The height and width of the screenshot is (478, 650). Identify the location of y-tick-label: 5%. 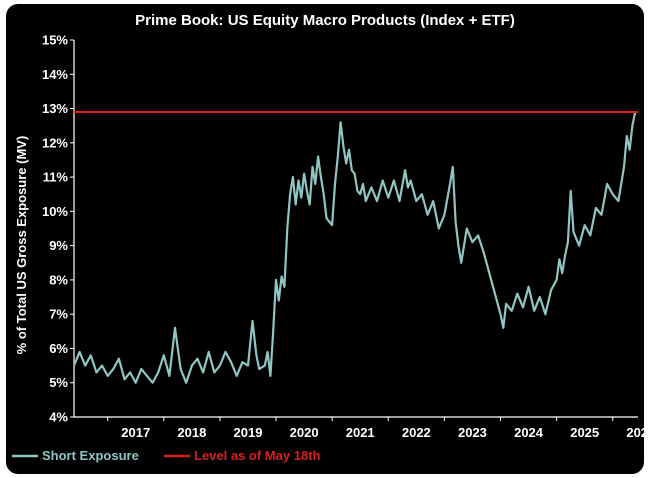
(58, 382).